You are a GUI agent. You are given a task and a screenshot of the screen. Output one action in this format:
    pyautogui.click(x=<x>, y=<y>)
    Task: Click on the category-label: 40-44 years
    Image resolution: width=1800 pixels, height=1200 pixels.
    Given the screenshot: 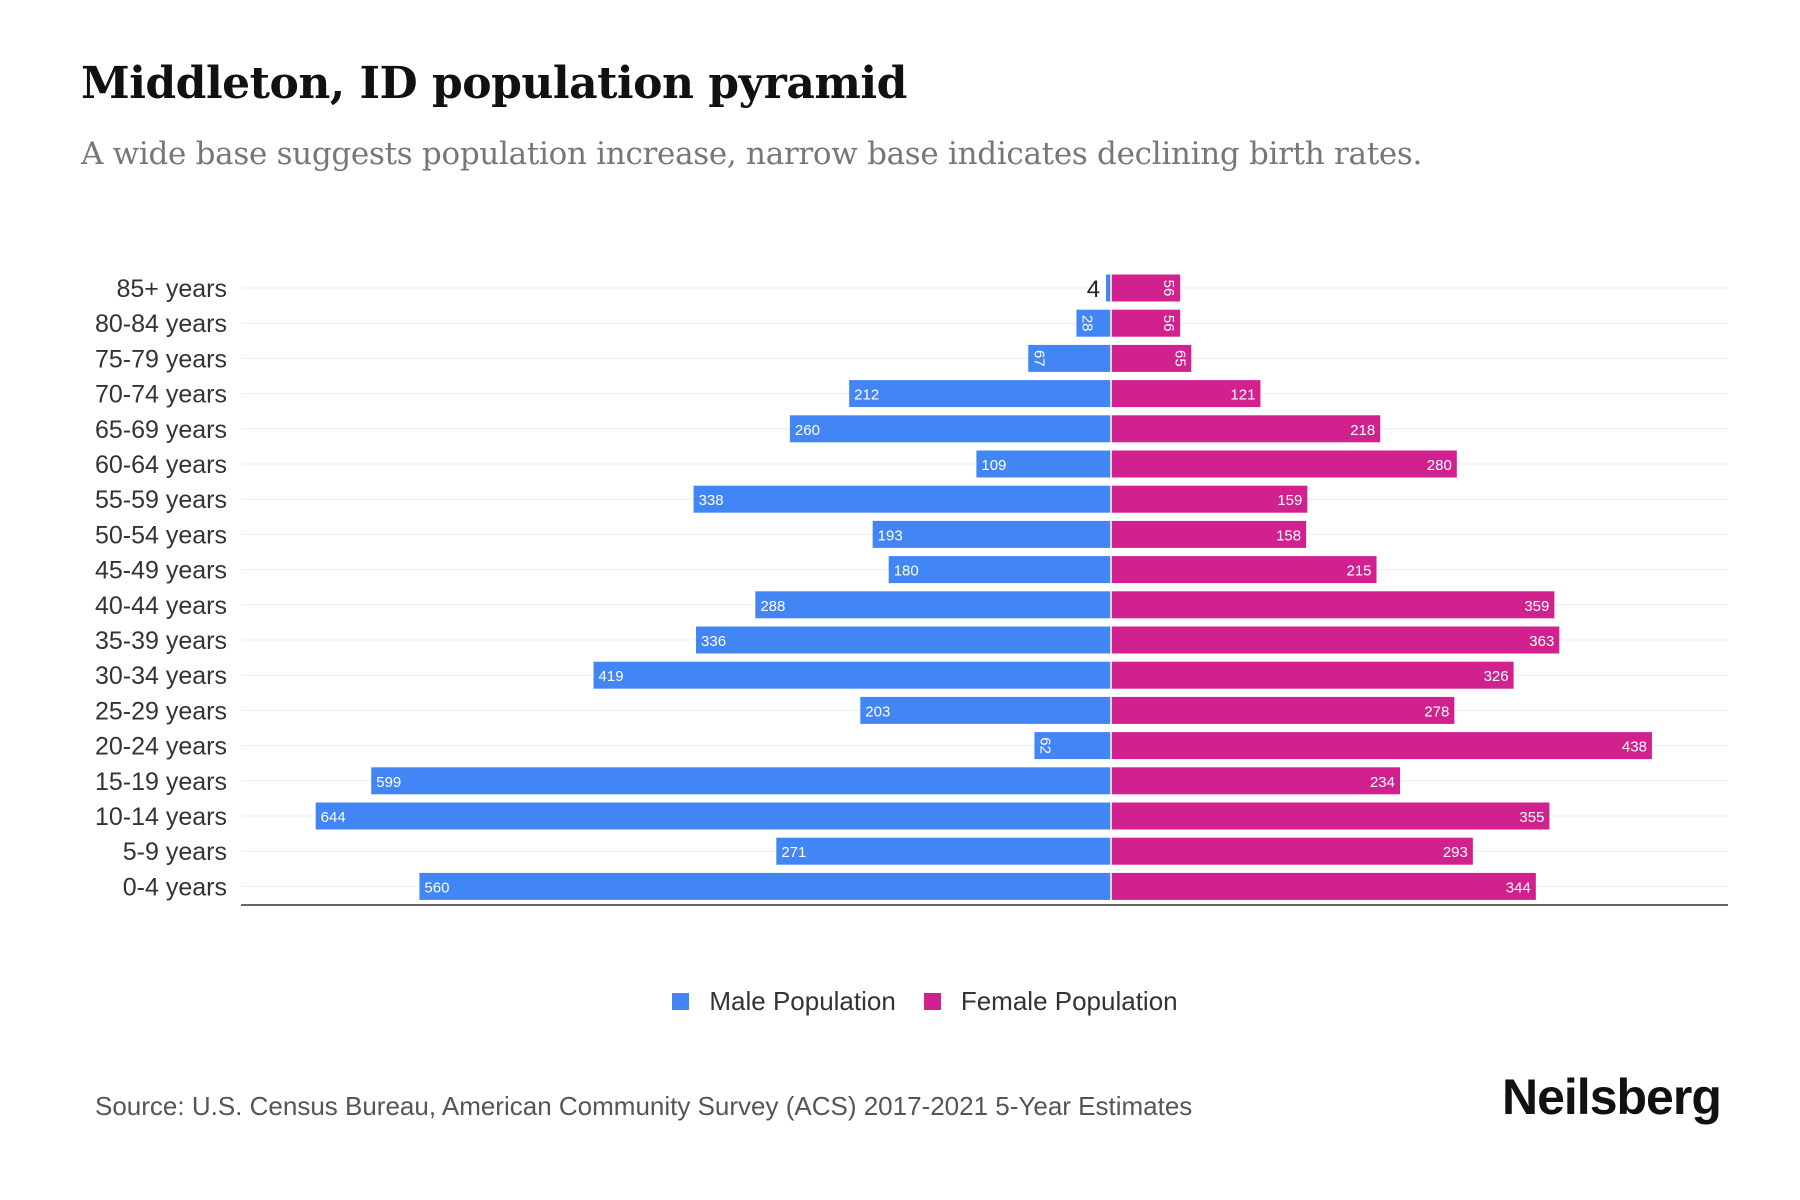 What is the action you would take?
    pyautogui.click(x=161, y=606)
    